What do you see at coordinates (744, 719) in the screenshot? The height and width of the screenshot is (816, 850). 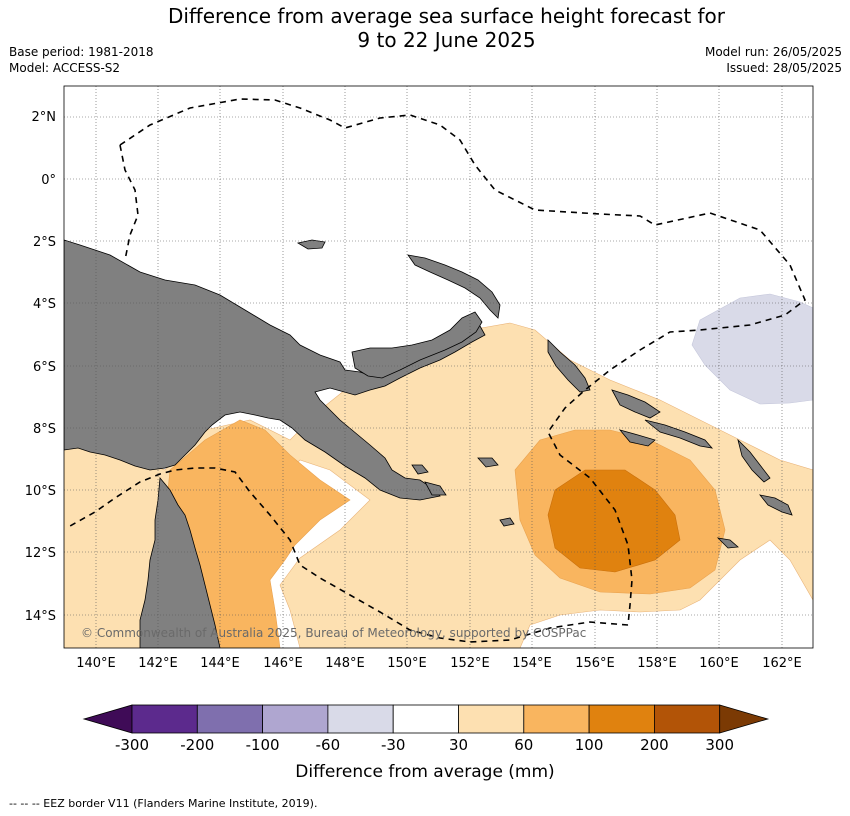 I see `colorbar-extend-high` at bounding box center [744, 719].